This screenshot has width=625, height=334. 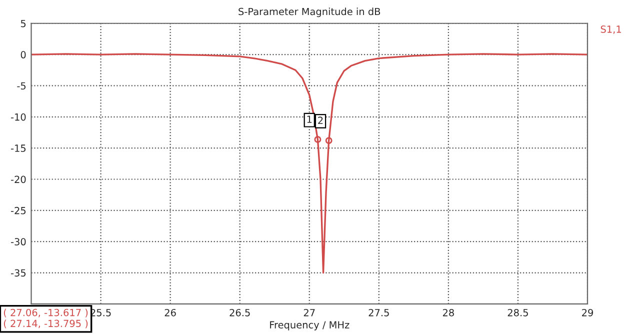 What do you see at coordinates (18, 180) in the screenshot?
I see `y-tick-label: -20` at bounding box center [18, 180].